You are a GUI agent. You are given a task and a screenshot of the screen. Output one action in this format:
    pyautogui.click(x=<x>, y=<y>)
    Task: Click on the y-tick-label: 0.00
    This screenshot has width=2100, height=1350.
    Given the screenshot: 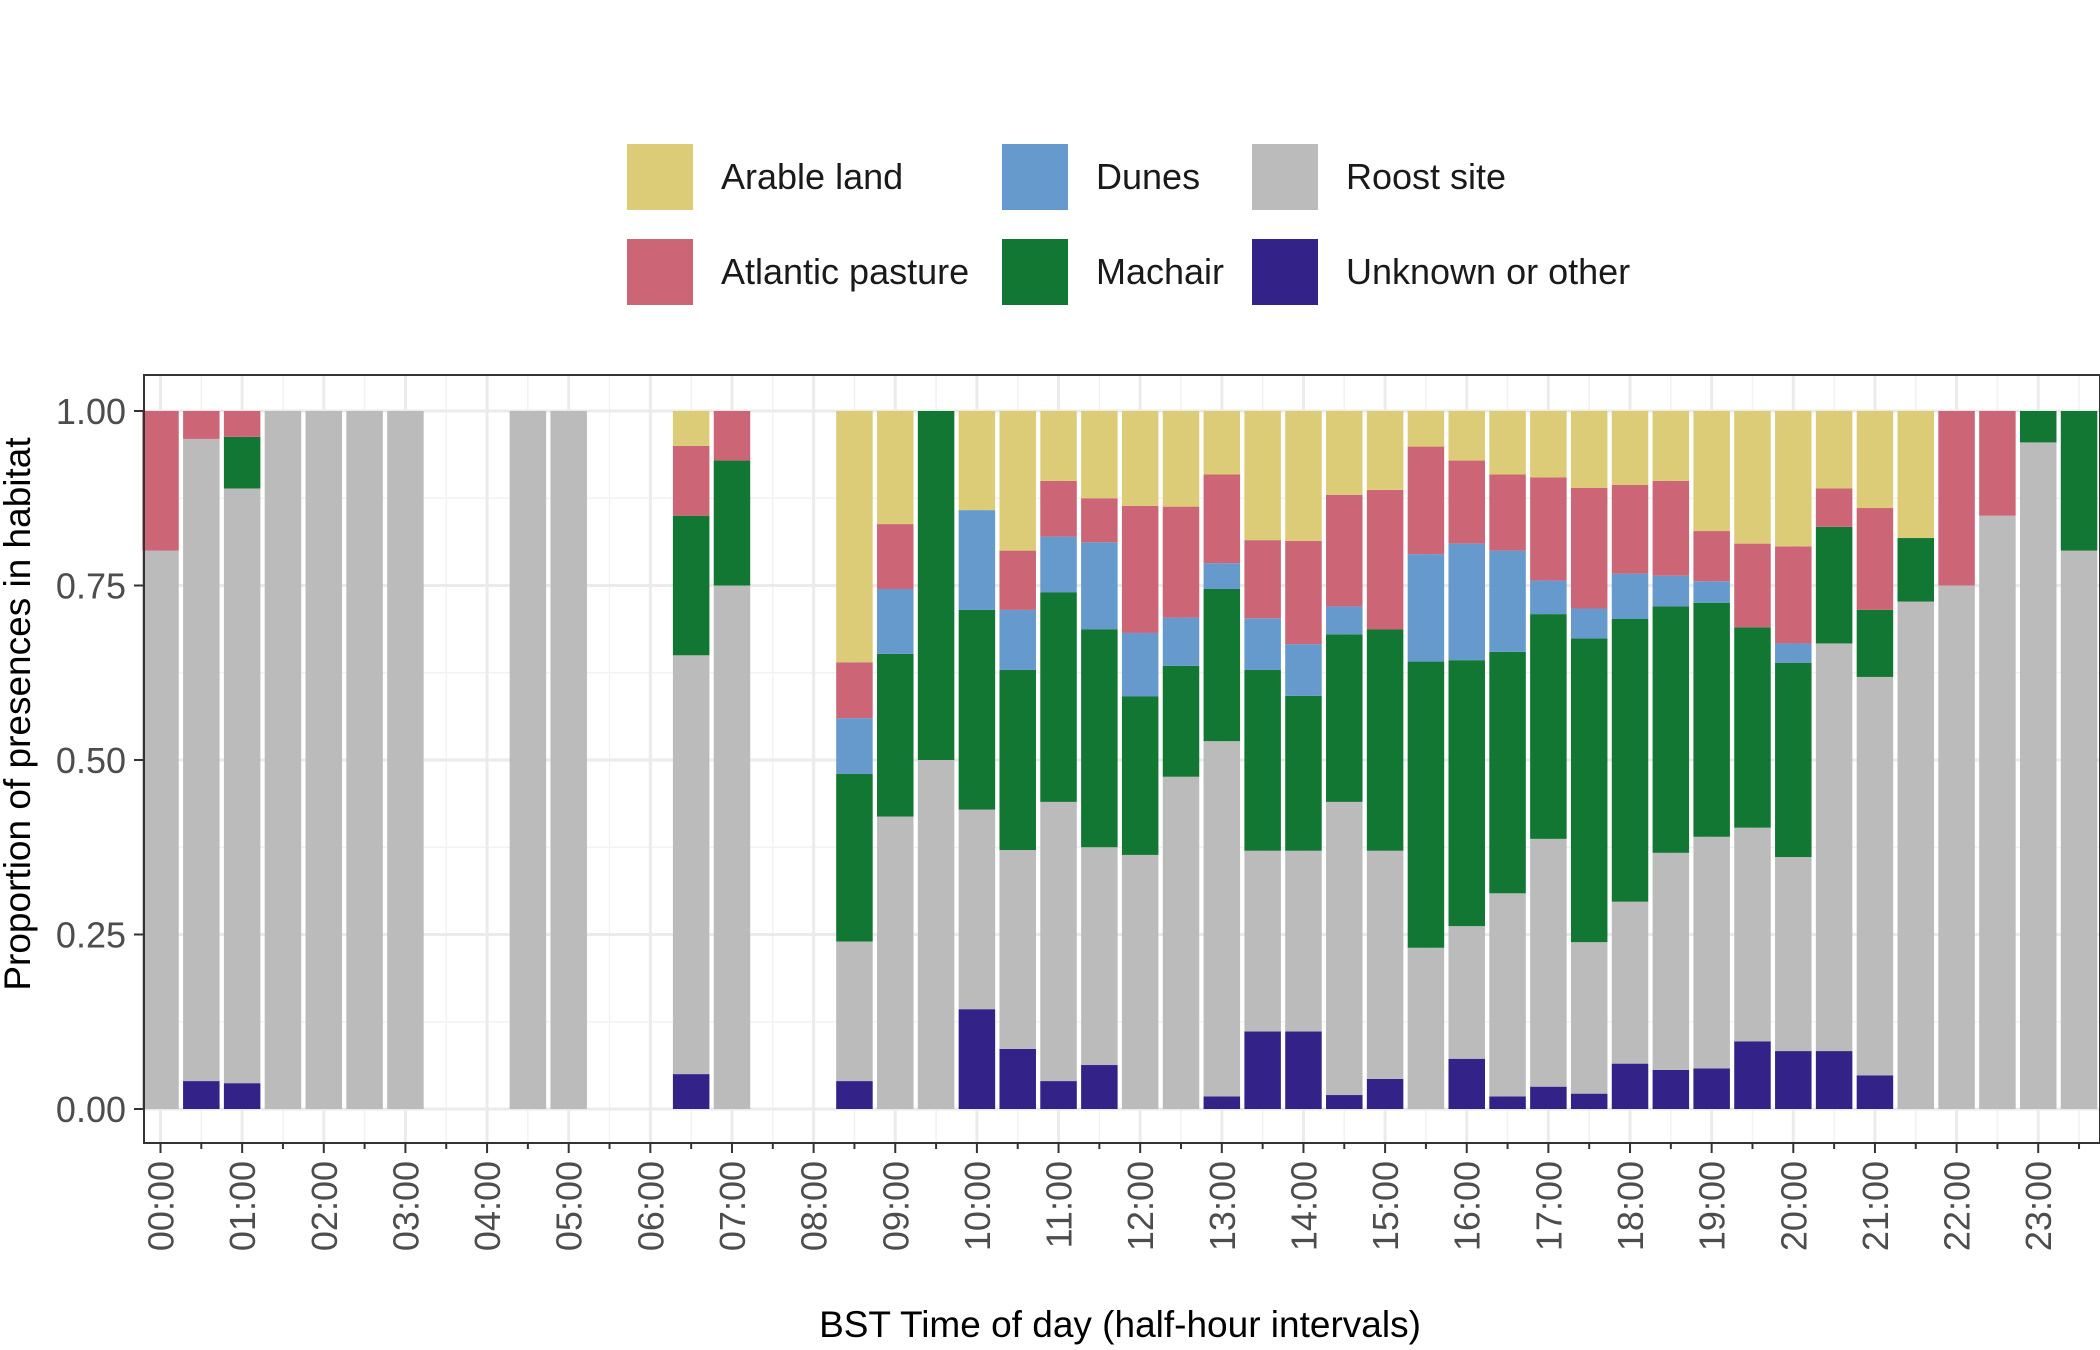 What is the action you would take?
    pyautogui.click(x=91, y=1109)
    